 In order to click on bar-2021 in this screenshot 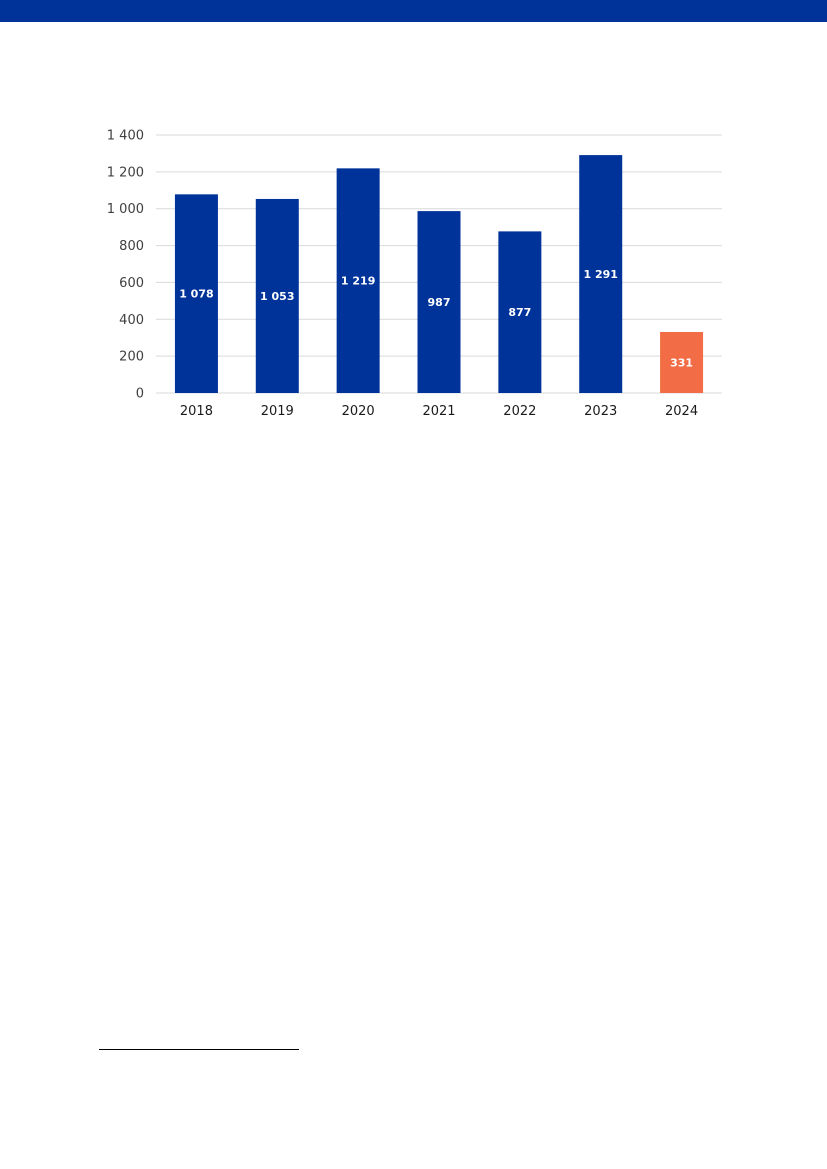, I will do `click(439, 302)`.